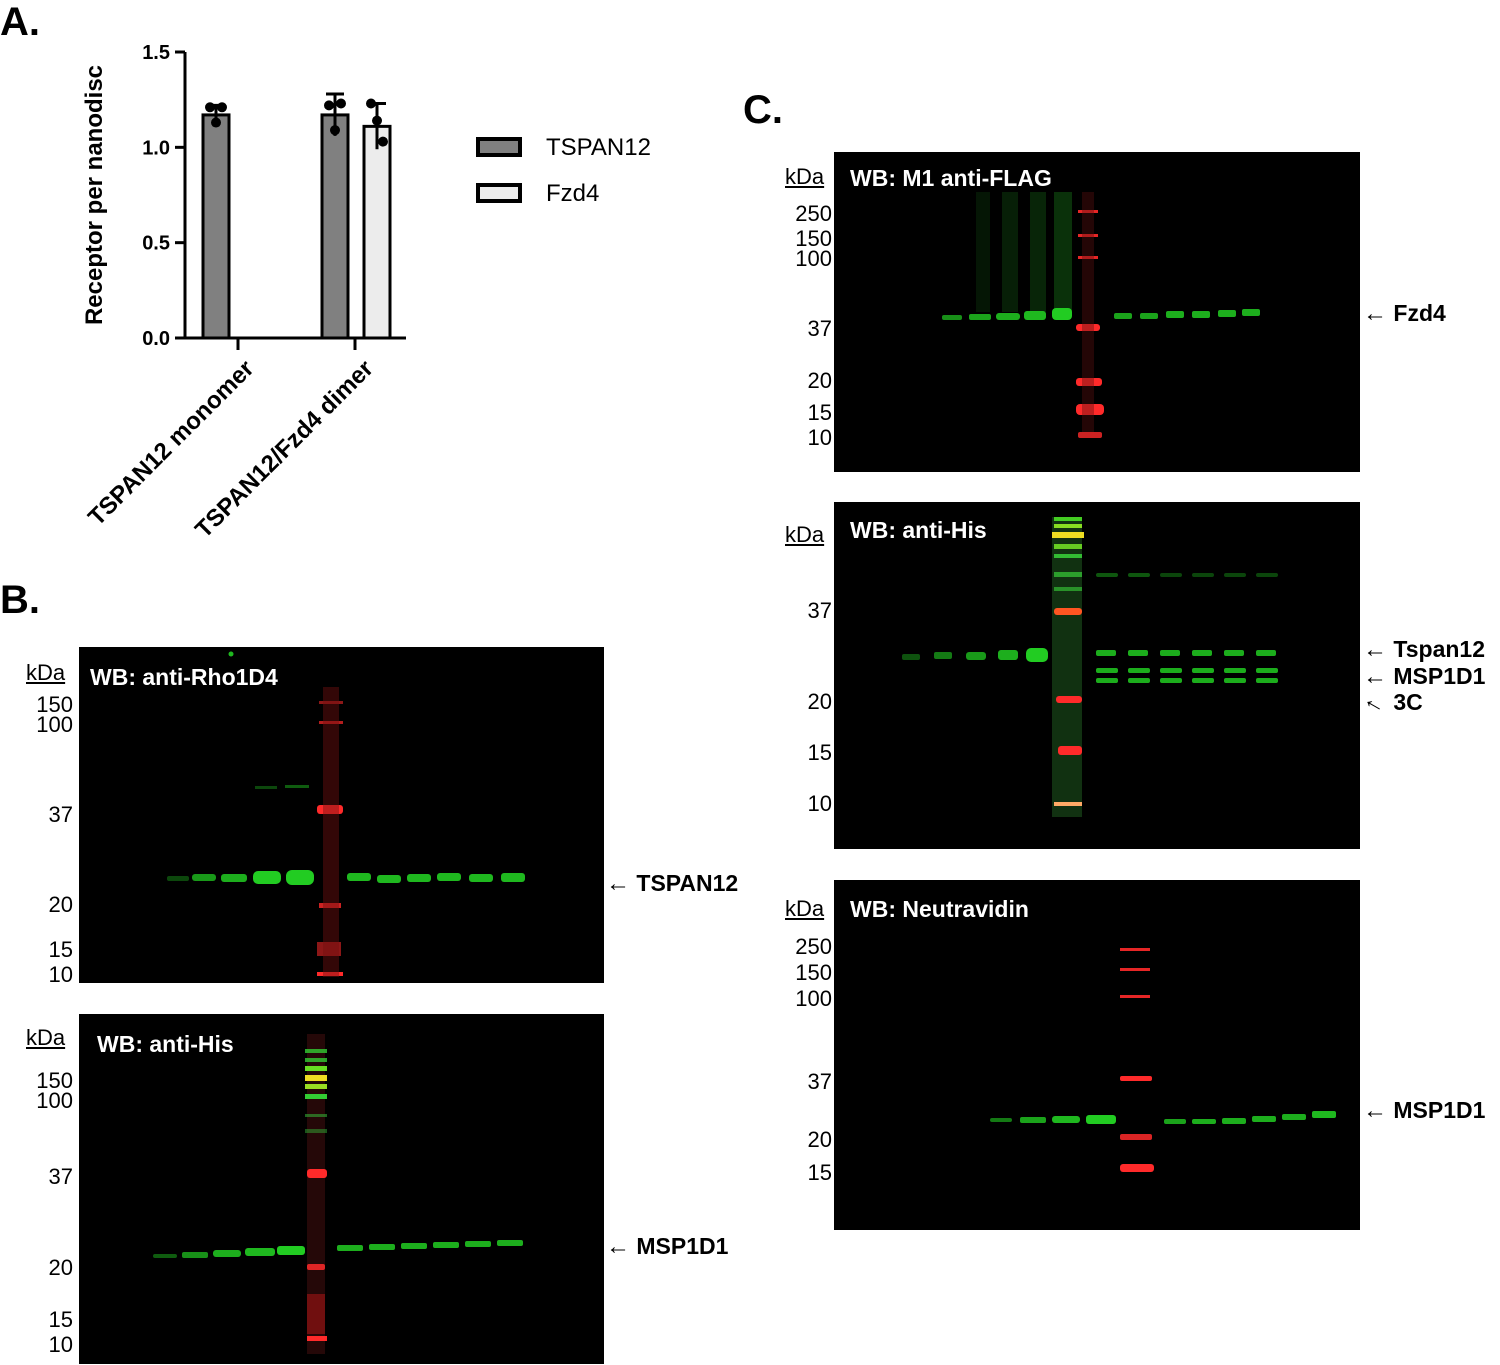 Image resolution: width=1500 pixels, height=1365 pixels. I want to click on band-label-c2-msp1d1: ← MSP1D1, so click(1424, 677).